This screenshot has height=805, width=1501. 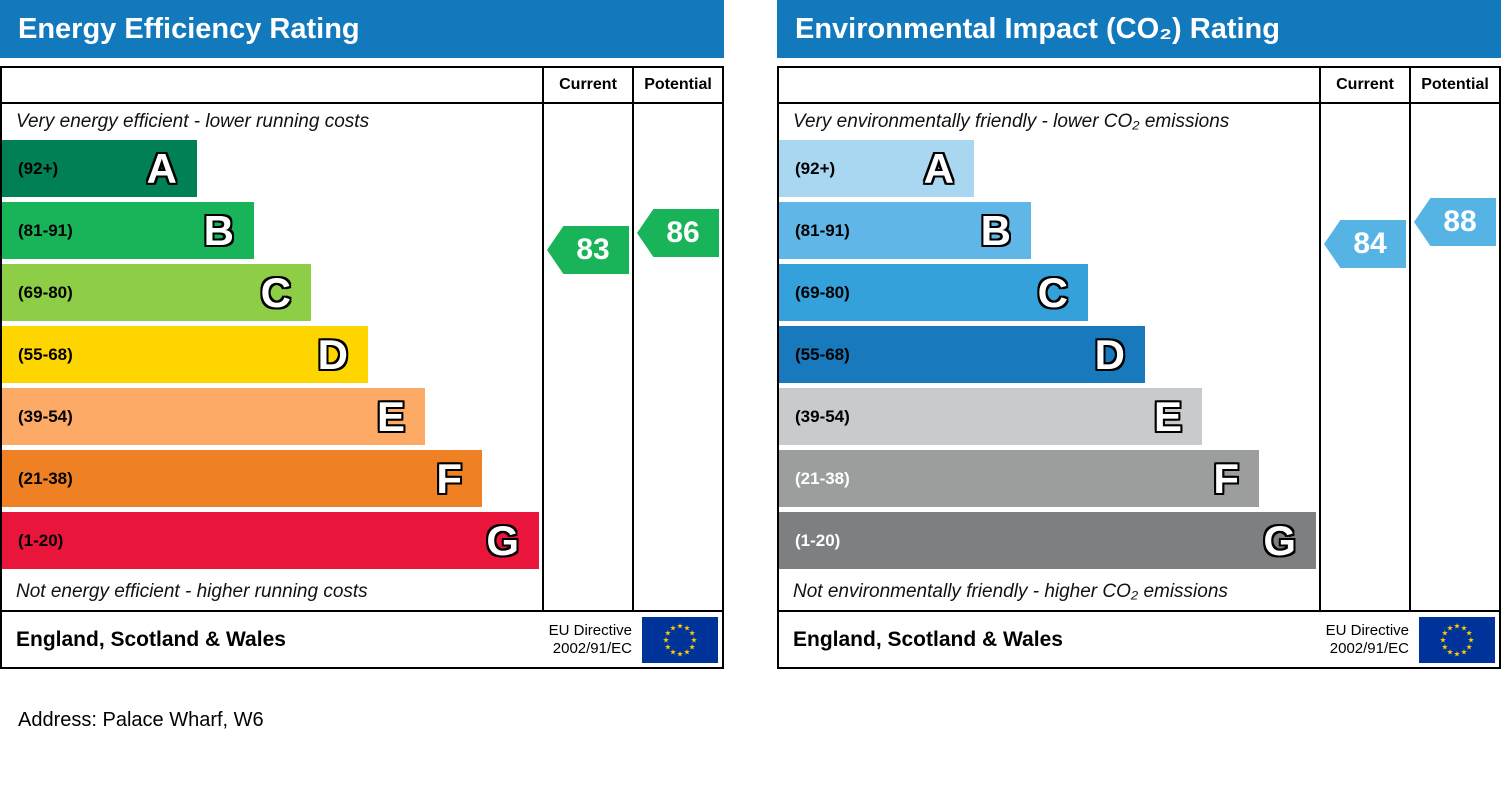 What do you see at coordinates (593, 249) in the screenshot?
I see `current-rating-value: 83` at bounding box center [593, 249].